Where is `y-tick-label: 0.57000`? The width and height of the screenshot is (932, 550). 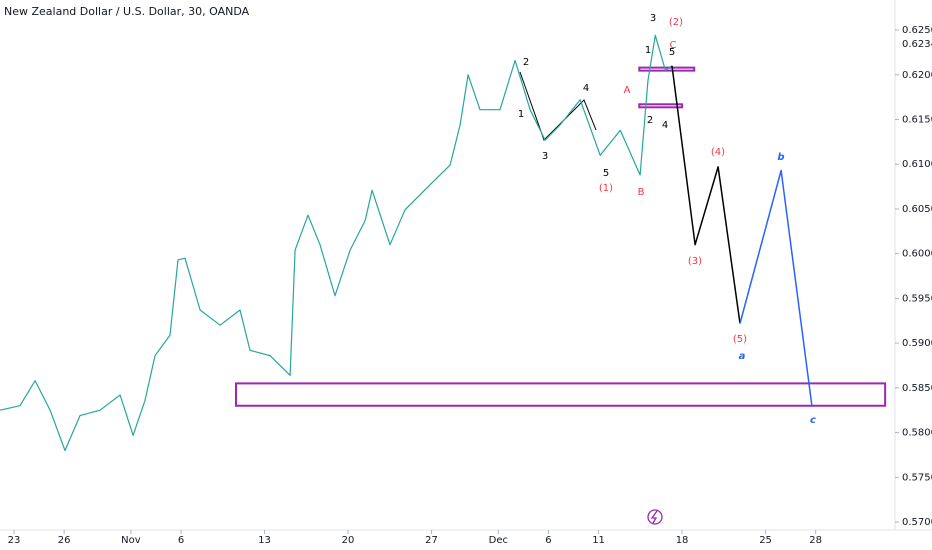 y-tick-label: 0.57000 is located at coordinates (917, 522).